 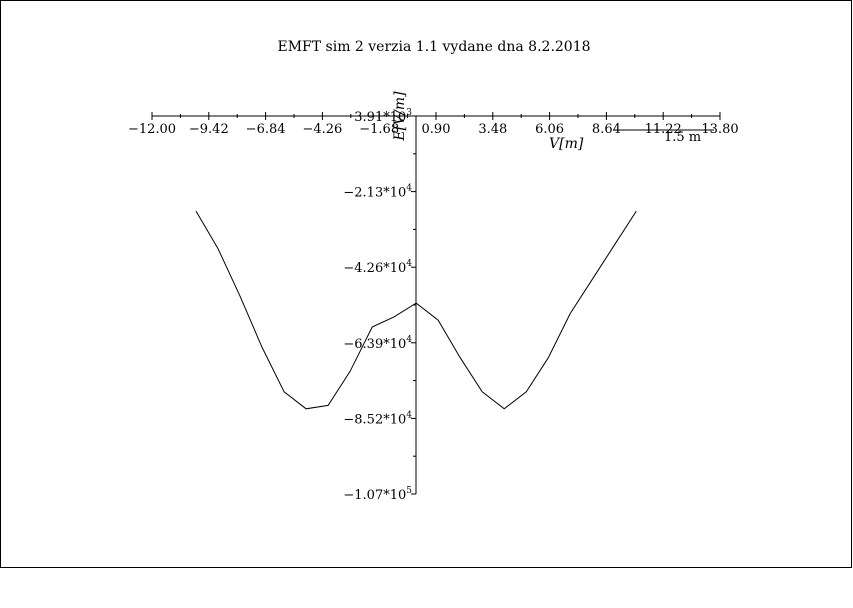 I want to click on y-tick-label: −8.52*104, so click(x=377, y=418).